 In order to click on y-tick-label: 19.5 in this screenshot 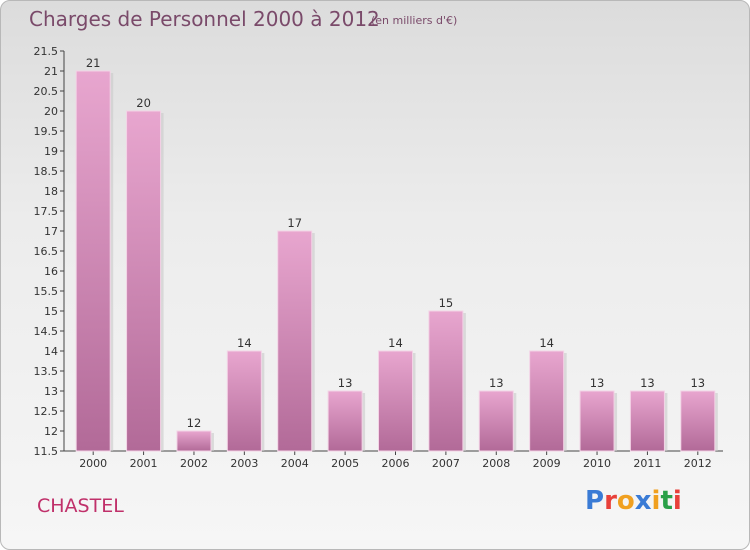, I will do `click(46, 131)`.